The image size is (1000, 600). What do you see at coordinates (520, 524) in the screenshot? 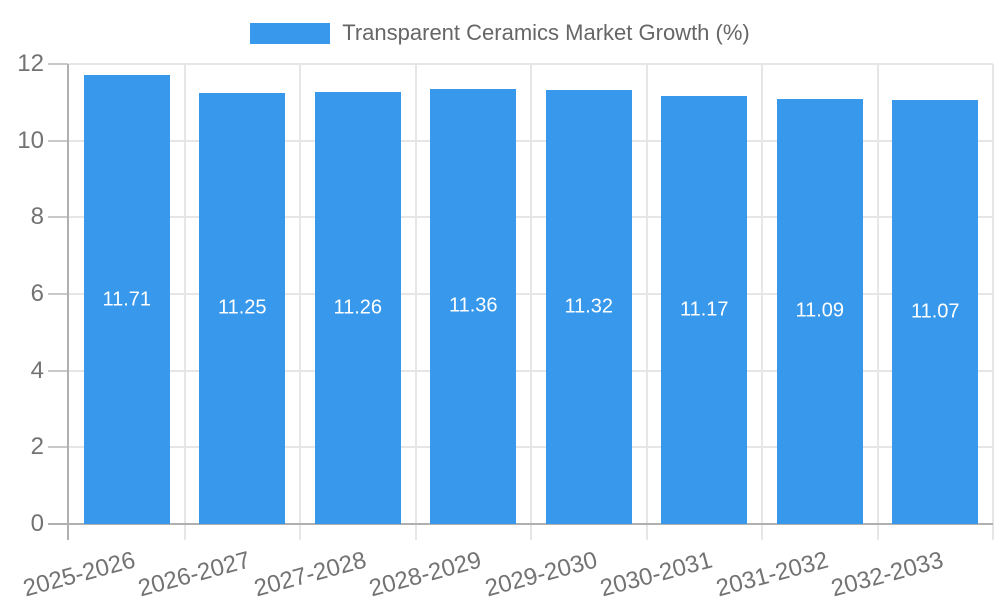
I see `x-axis-line` at bounding box center [520, 524].